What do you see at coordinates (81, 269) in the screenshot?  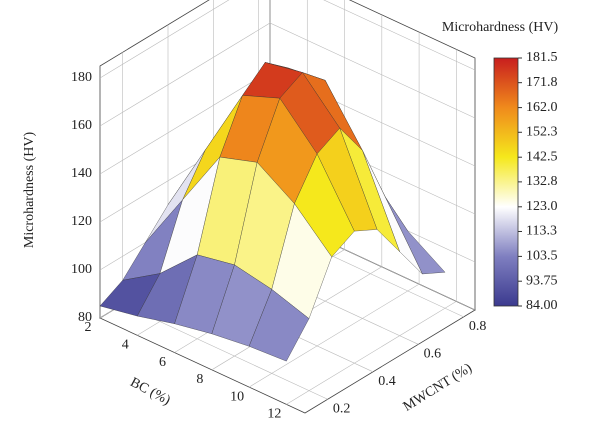 I see `z-tick-label: 100` at bounding box center [81, 269].